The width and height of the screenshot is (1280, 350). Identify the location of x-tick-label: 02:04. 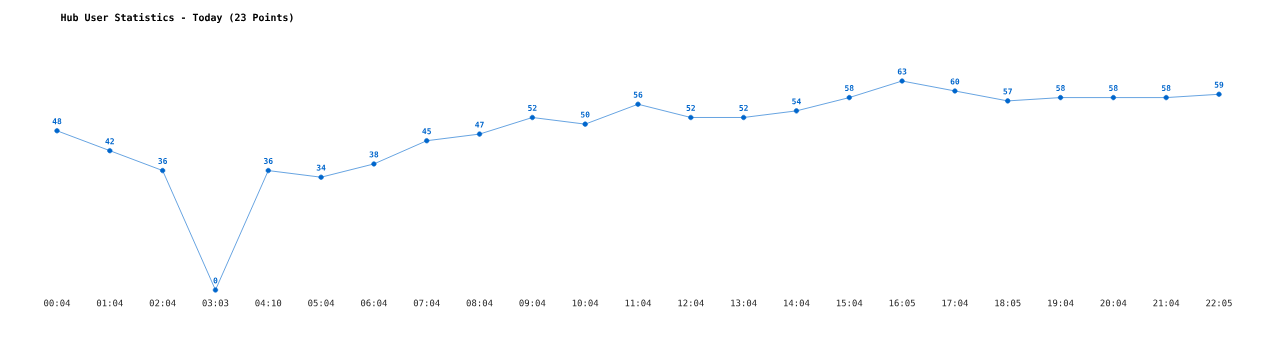
(162, 303).